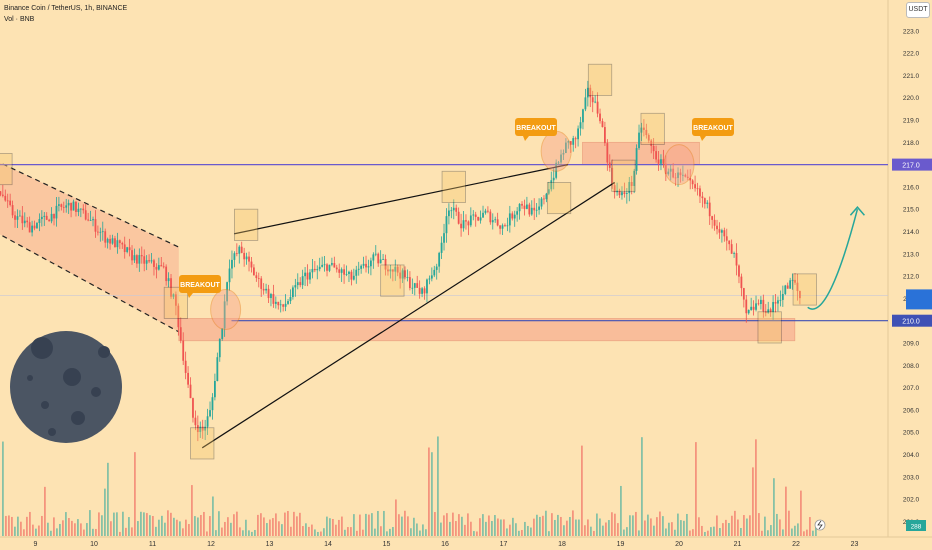  Describe the element at coordinates (916, 525) in the screenshot. I see `volume-value-tag` at that location.